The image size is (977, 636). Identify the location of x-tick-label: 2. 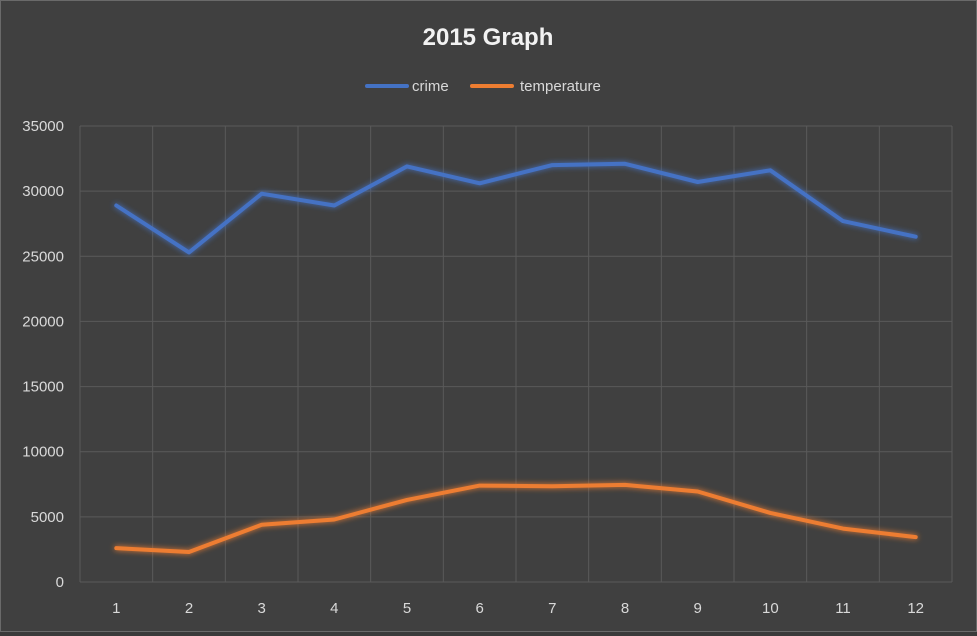
(189, 608).